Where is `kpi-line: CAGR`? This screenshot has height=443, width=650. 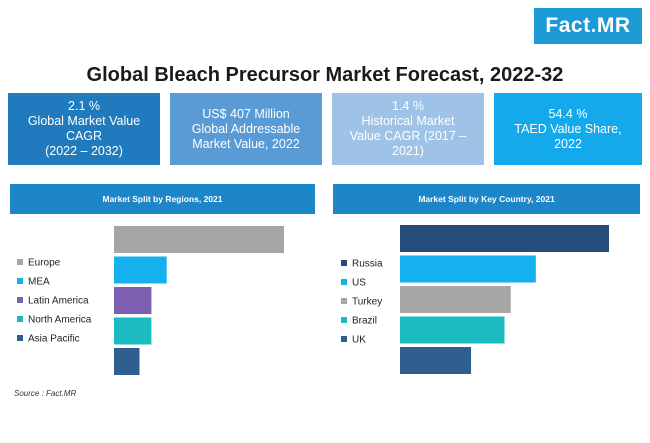
kpi-line: CAGR is located at coordinates (84, 136).